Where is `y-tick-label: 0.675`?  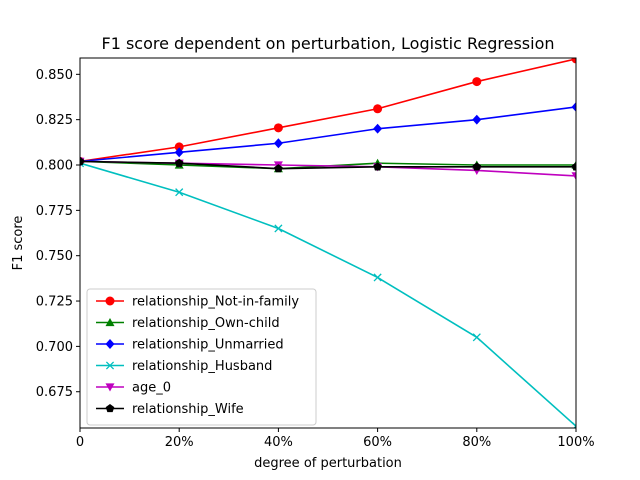 y-tick-label: 0.675 is located at coordinates (54, 392).